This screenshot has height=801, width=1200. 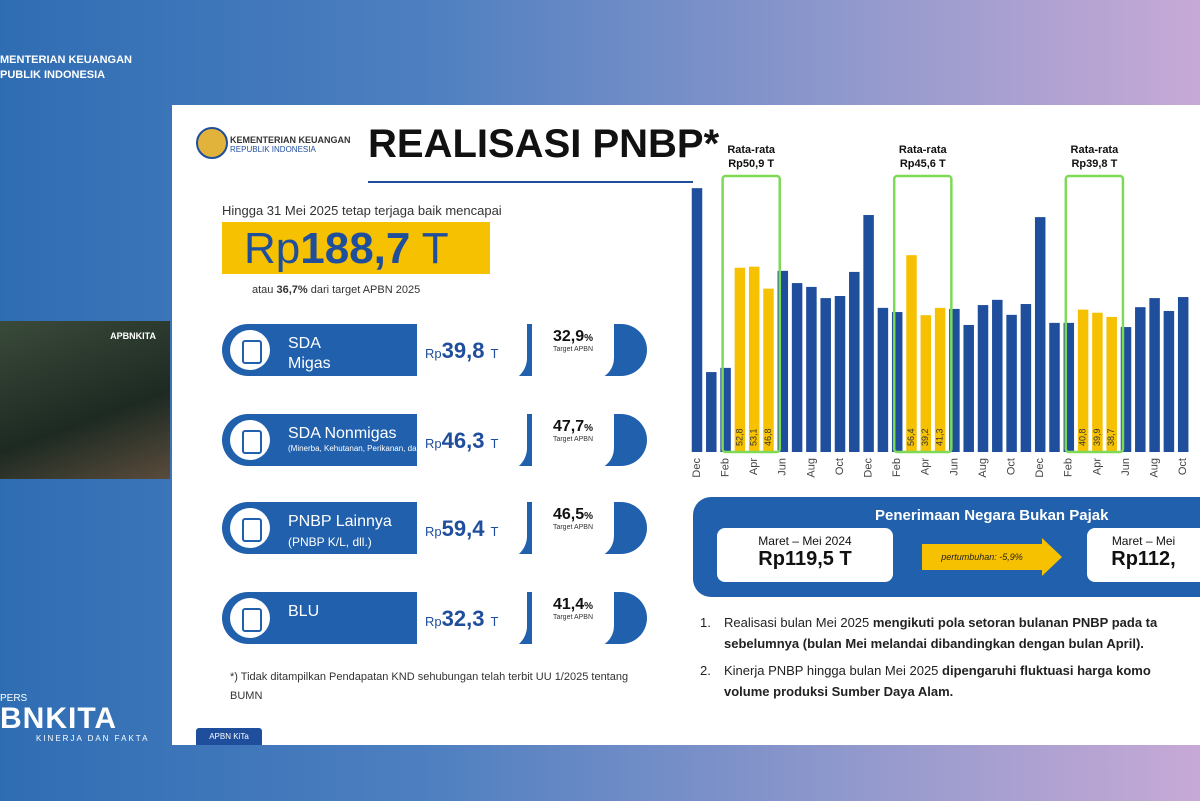 What do you see at coordinates (59, 718) in the screenshot?
I see `brand-name: BNKITA` at bounding box center [59, 718].